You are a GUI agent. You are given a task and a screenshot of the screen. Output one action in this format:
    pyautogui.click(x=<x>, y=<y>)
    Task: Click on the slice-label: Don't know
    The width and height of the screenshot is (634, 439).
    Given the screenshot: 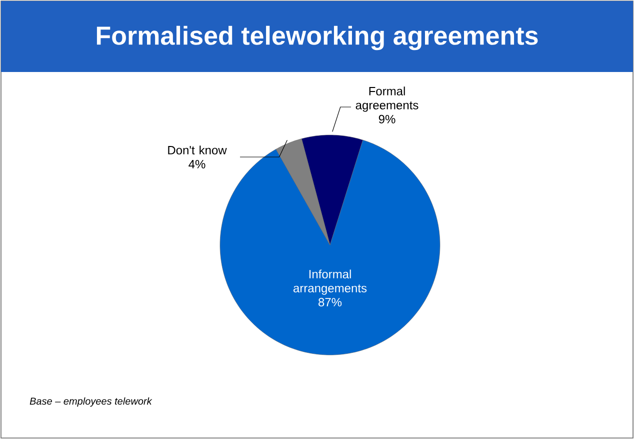 What is the action you would take?
    pyautogui.click(x=197, y=150)
    